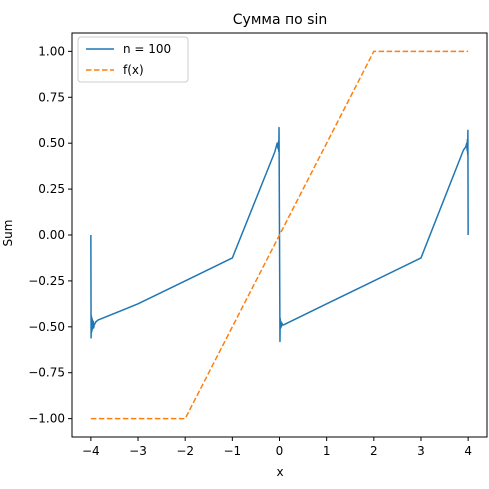  What do you see at coordinates (147, 49) in the screenshot?
I see `legend-label-n100: n = 100` at bounding box center [147, 49].